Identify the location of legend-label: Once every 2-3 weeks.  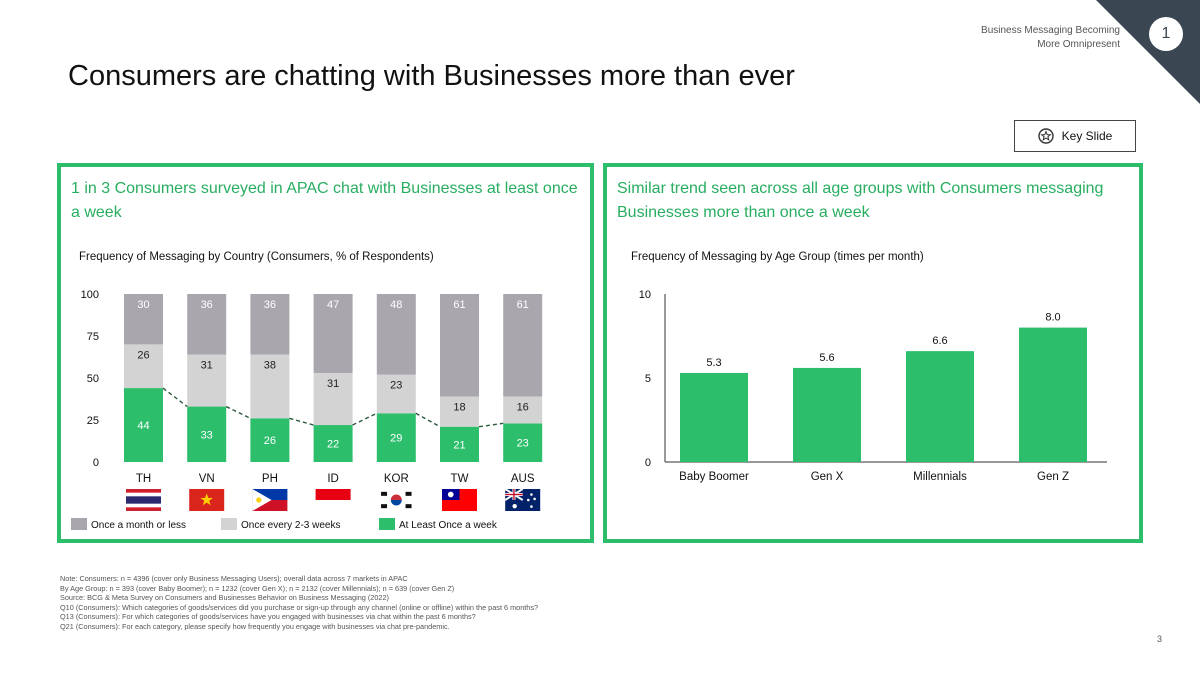
(291, 525).